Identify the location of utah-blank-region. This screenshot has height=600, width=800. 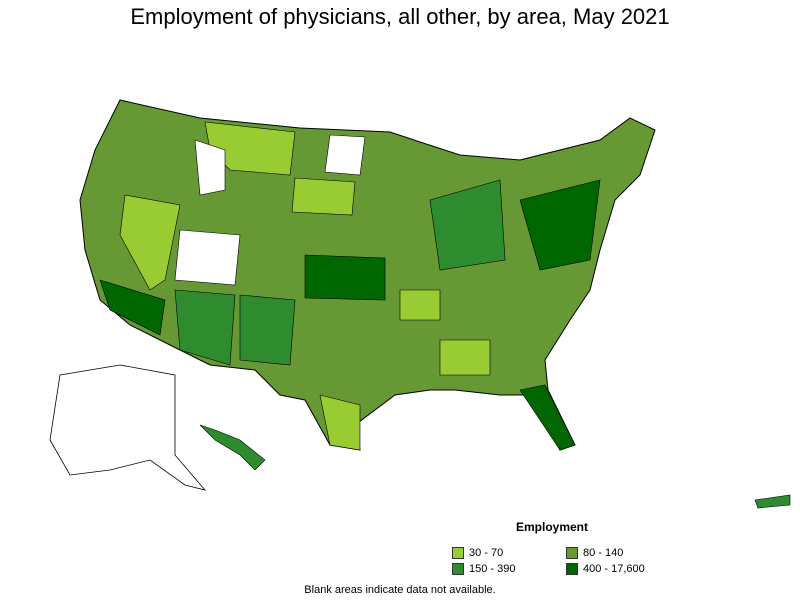
(207, 257).